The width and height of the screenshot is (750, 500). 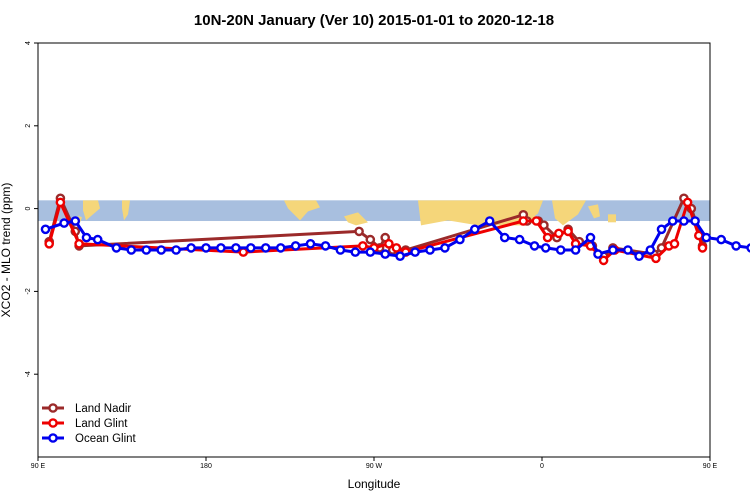 I want to click on y-axis-label: XCO2 - MLO trend (ppm), so click(x=6, y=250).